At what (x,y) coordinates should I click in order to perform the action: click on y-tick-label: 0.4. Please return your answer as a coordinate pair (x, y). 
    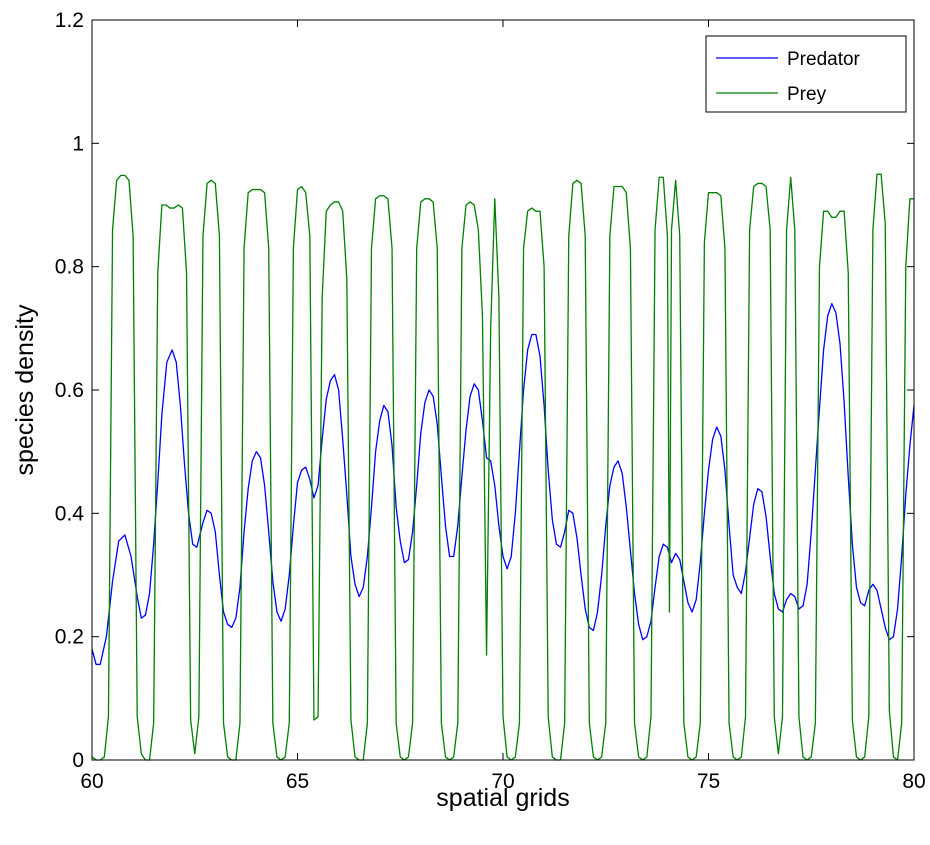
    Looking at the image, I should click on (70, 513).